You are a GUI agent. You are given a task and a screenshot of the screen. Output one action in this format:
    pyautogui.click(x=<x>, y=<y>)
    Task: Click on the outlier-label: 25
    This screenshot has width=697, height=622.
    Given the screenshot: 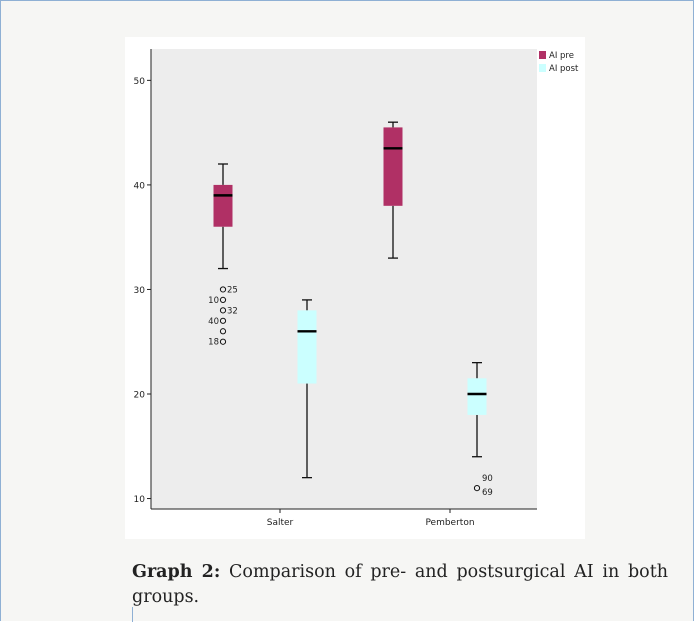 What is the action you would take?
    pyautogui.click(x=232, y=290)
    